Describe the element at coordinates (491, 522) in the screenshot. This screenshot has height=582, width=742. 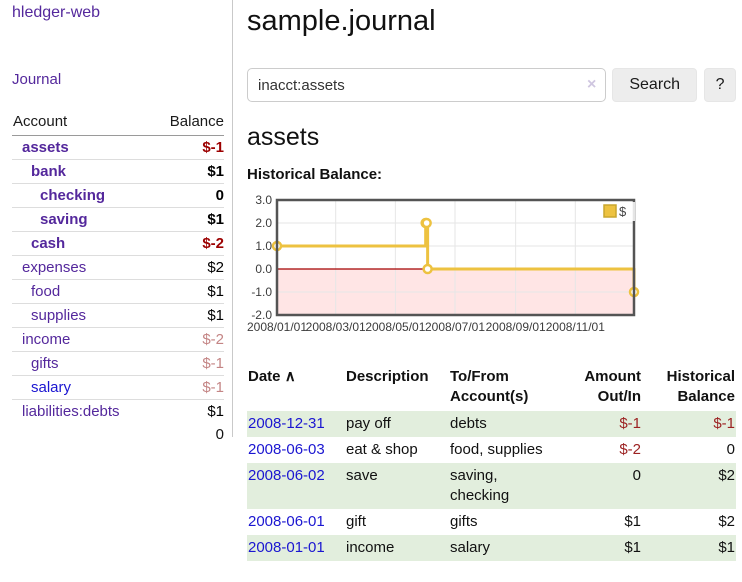
I see `transaction-row: 2008-06-01 gift gifts $1 $2` at that location.